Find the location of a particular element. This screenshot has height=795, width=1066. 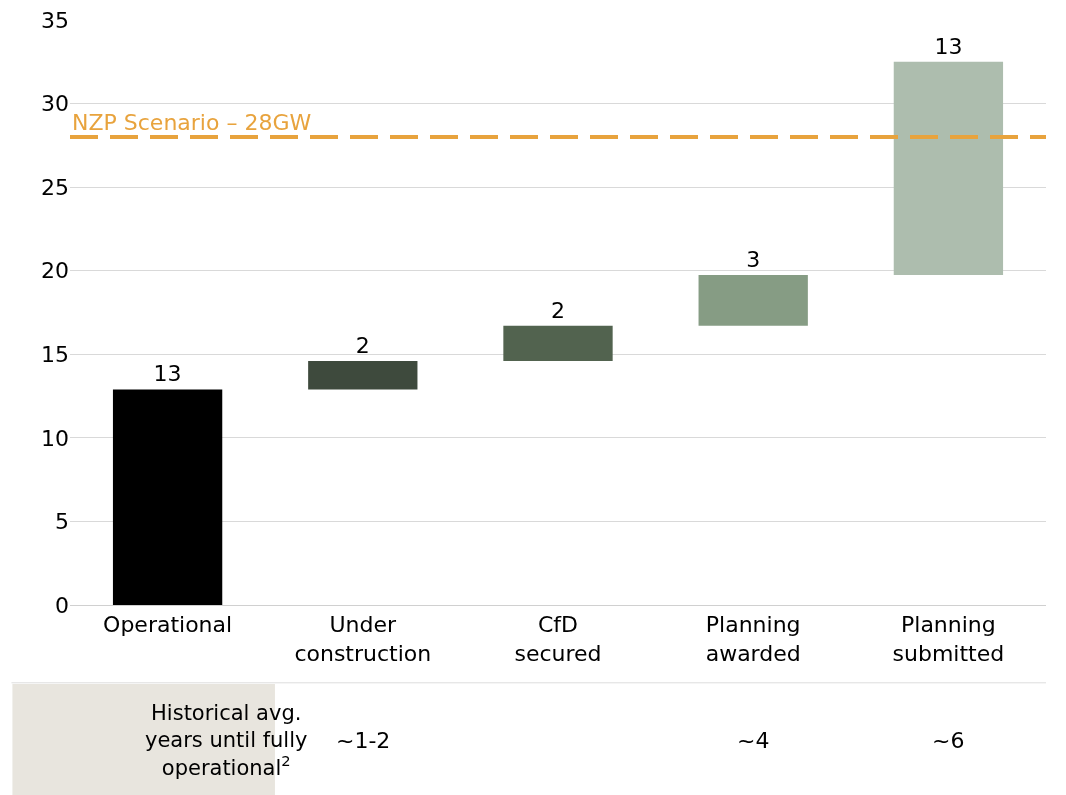

x-tick-label: Planning awarded is located at coordinates (753, 639).